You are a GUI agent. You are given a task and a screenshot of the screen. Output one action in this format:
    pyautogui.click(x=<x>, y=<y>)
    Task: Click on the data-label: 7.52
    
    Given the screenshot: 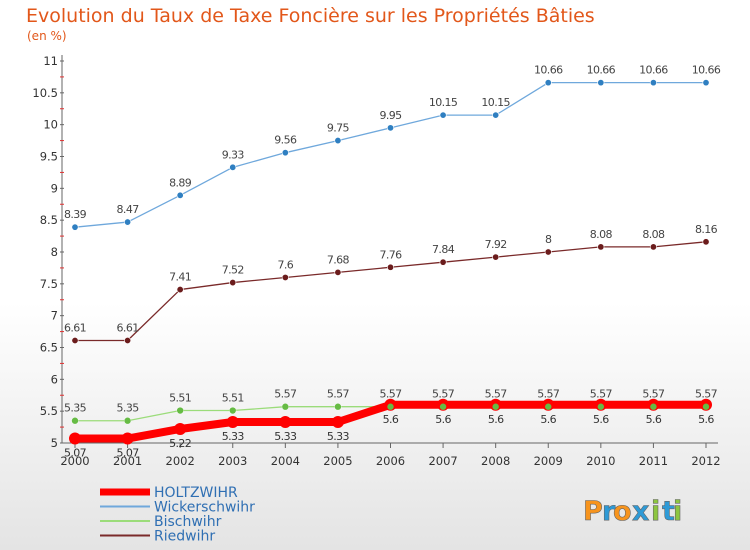 What is the action you would take?
    pyautogui.click(x=233, y=270)
    